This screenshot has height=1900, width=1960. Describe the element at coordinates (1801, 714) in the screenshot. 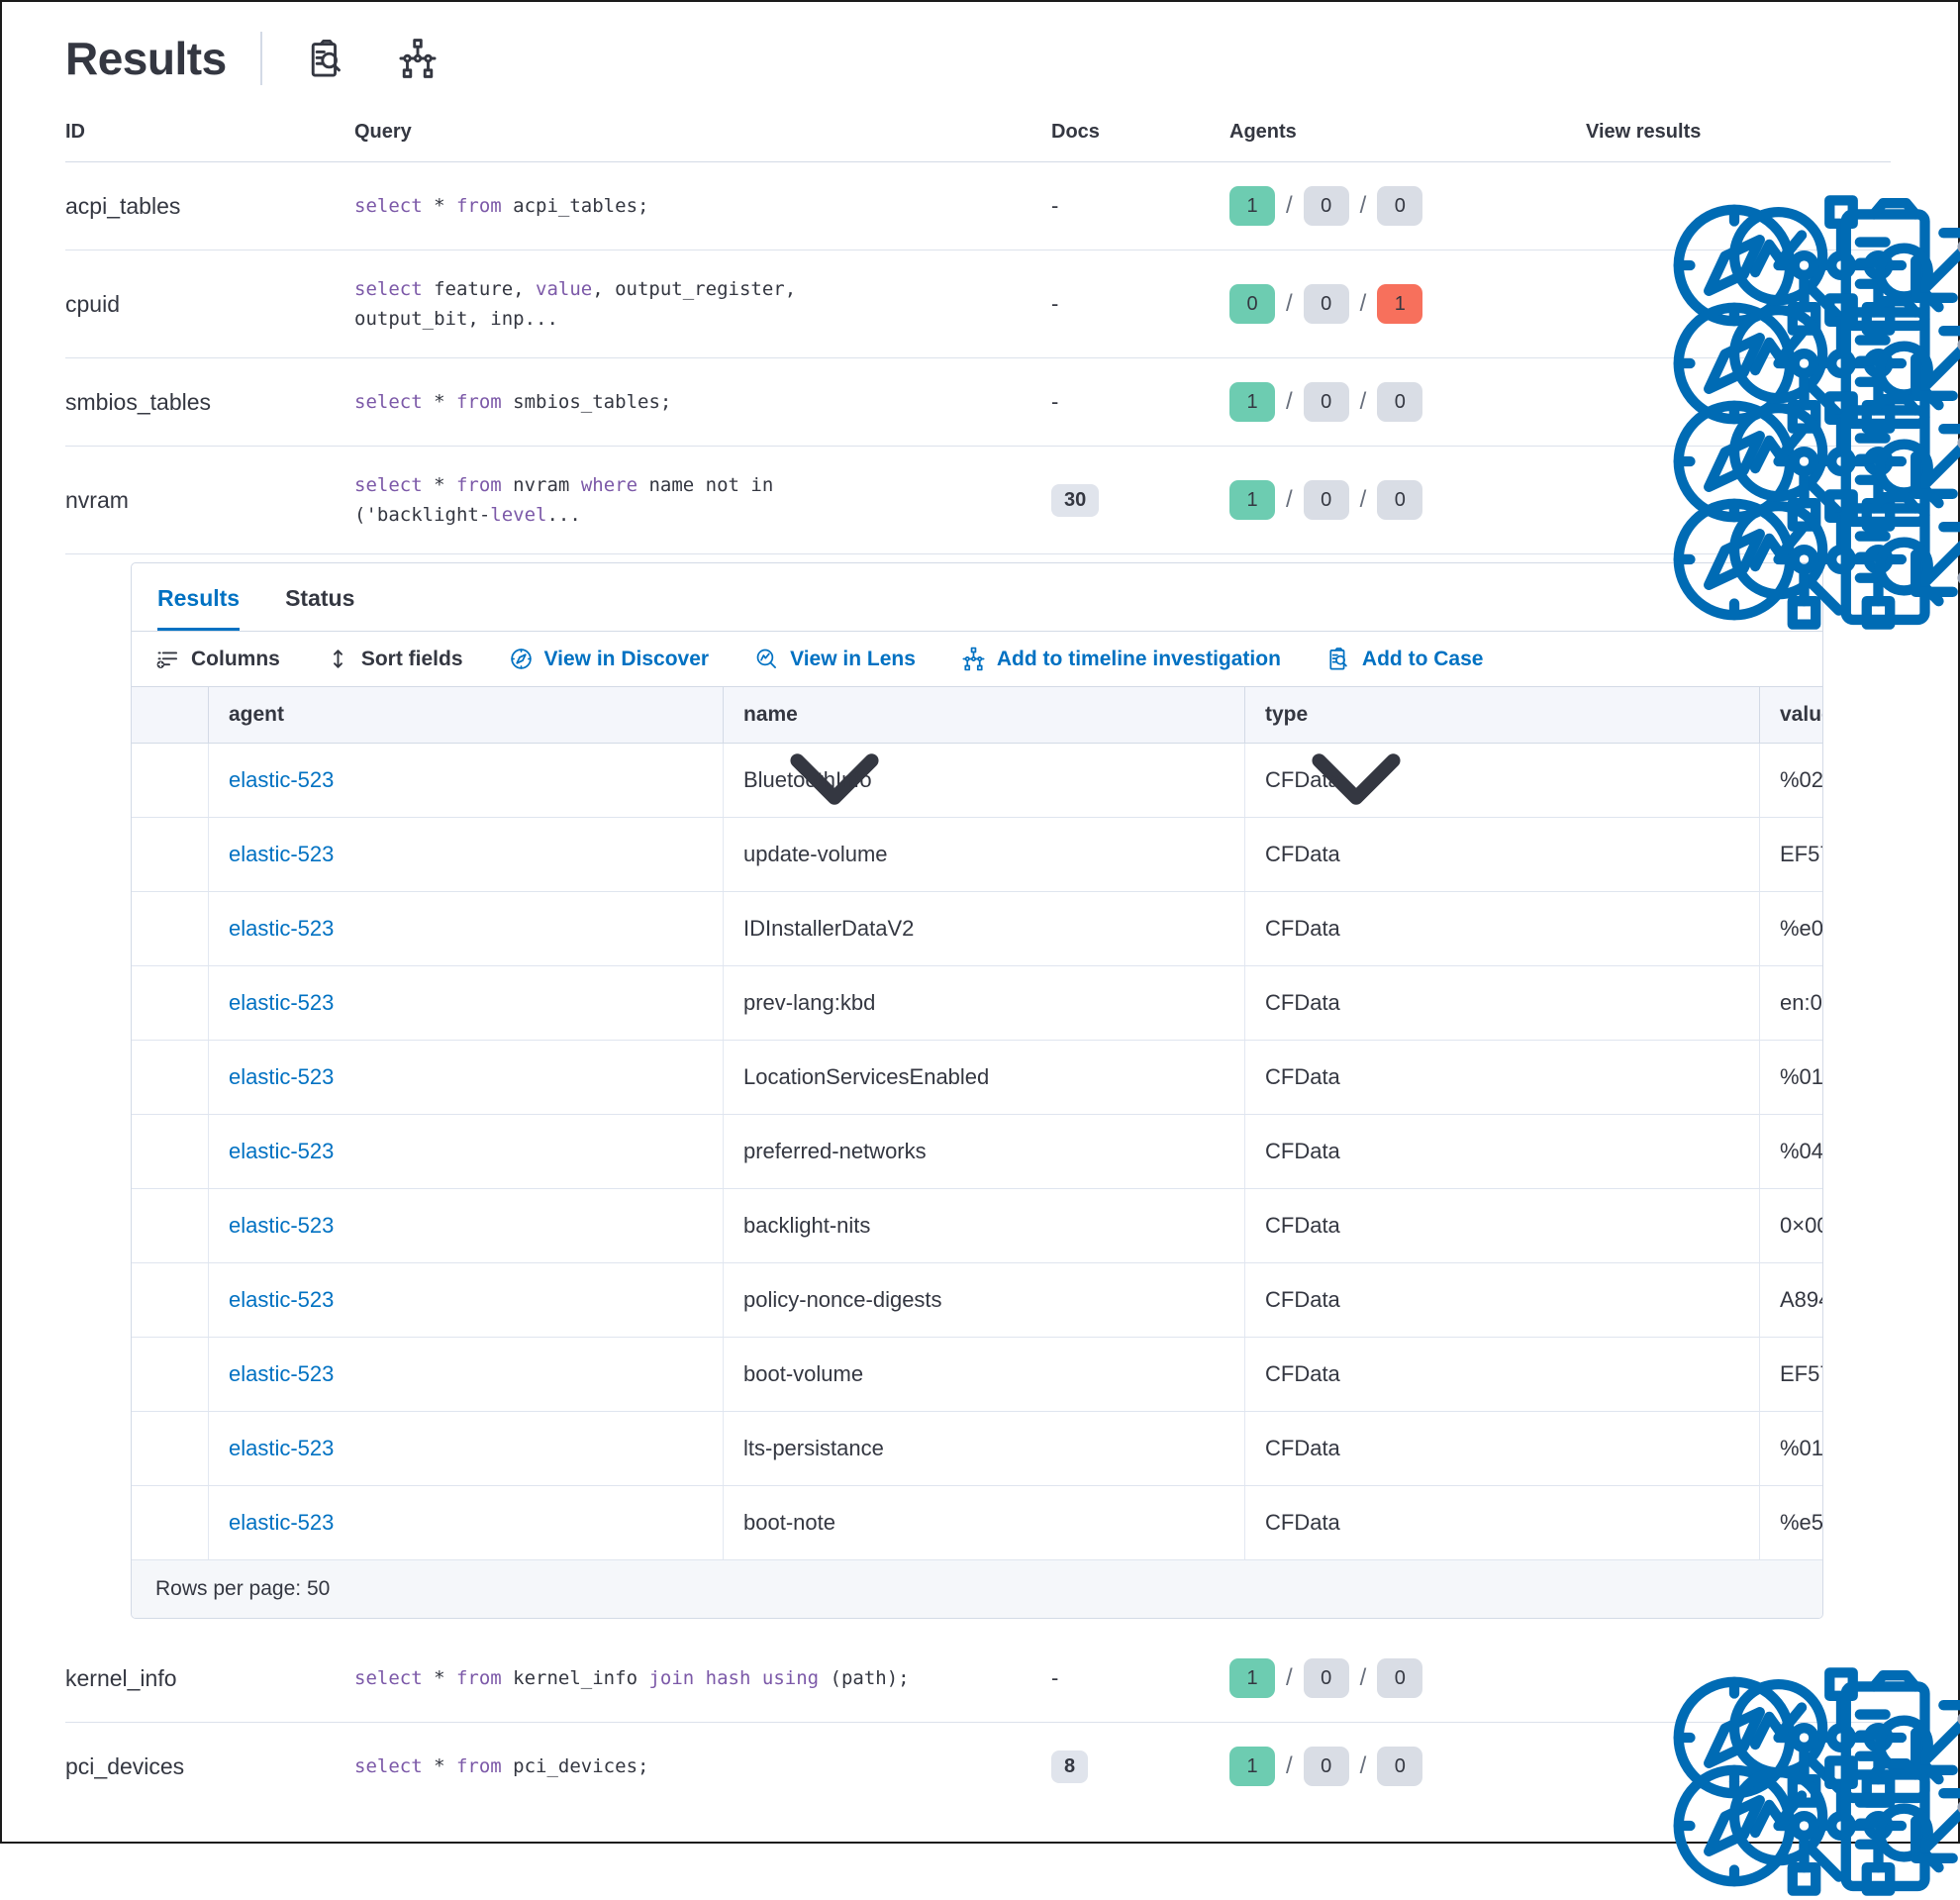

I see `grid-header-value-label: value` at that location.